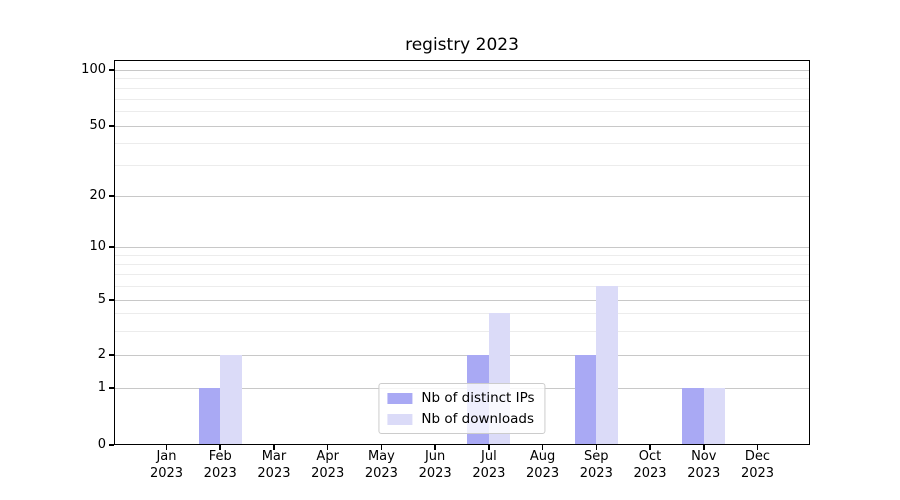  What do you see at coordinates (714, 416) in the screenshot?
I see `bar-downloads-nov` at bounding box center [714, 416].